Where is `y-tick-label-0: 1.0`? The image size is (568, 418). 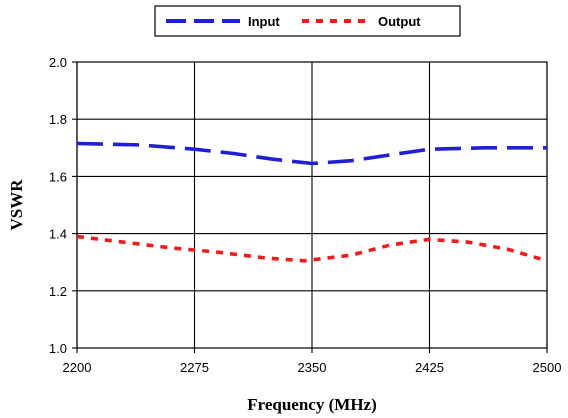 y-tick-label-0: 1.0 is located at coordinates (58, 348).